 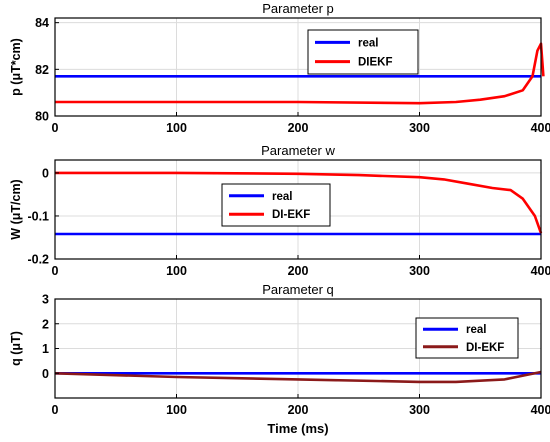 What do you see at coordinates (16, 209) in the screenshot?
I see `y-axis-label: W (μT/cm)` at bounding box center [16, 209].